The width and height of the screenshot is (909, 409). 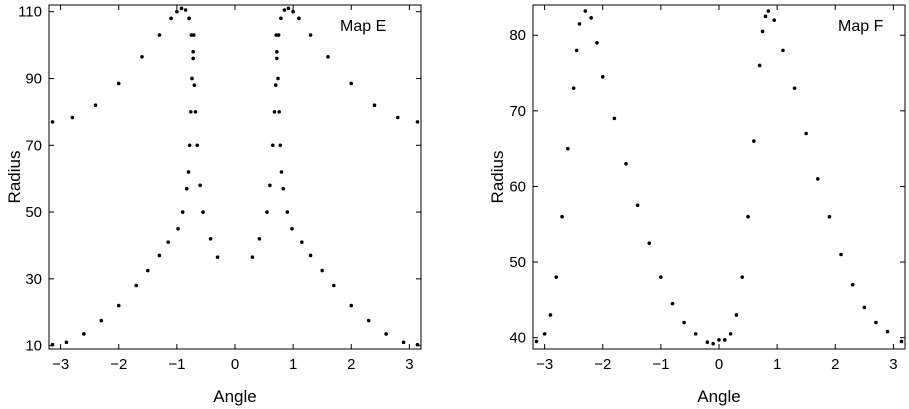 What do you see at coordinates (497, 177) in the screenshot?
I see `map-f-y-axis-label: Radius` at bounding box center [497, 177].